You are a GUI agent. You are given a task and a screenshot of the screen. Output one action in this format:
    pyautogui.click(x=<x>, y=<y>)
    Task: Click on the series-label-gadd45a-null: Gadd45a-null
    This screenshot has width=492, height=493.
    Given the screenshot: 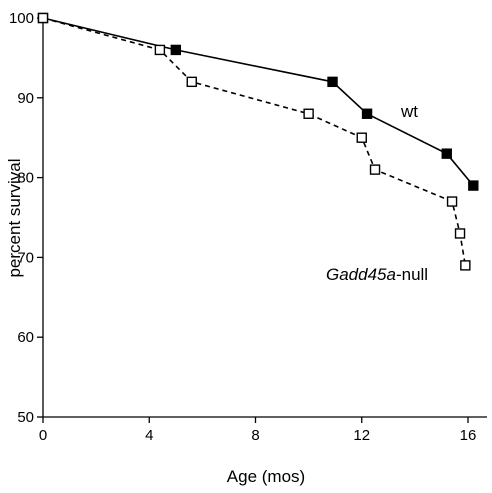 What is the action you would take?
    pyautogui.click(x=377, y=274)
    